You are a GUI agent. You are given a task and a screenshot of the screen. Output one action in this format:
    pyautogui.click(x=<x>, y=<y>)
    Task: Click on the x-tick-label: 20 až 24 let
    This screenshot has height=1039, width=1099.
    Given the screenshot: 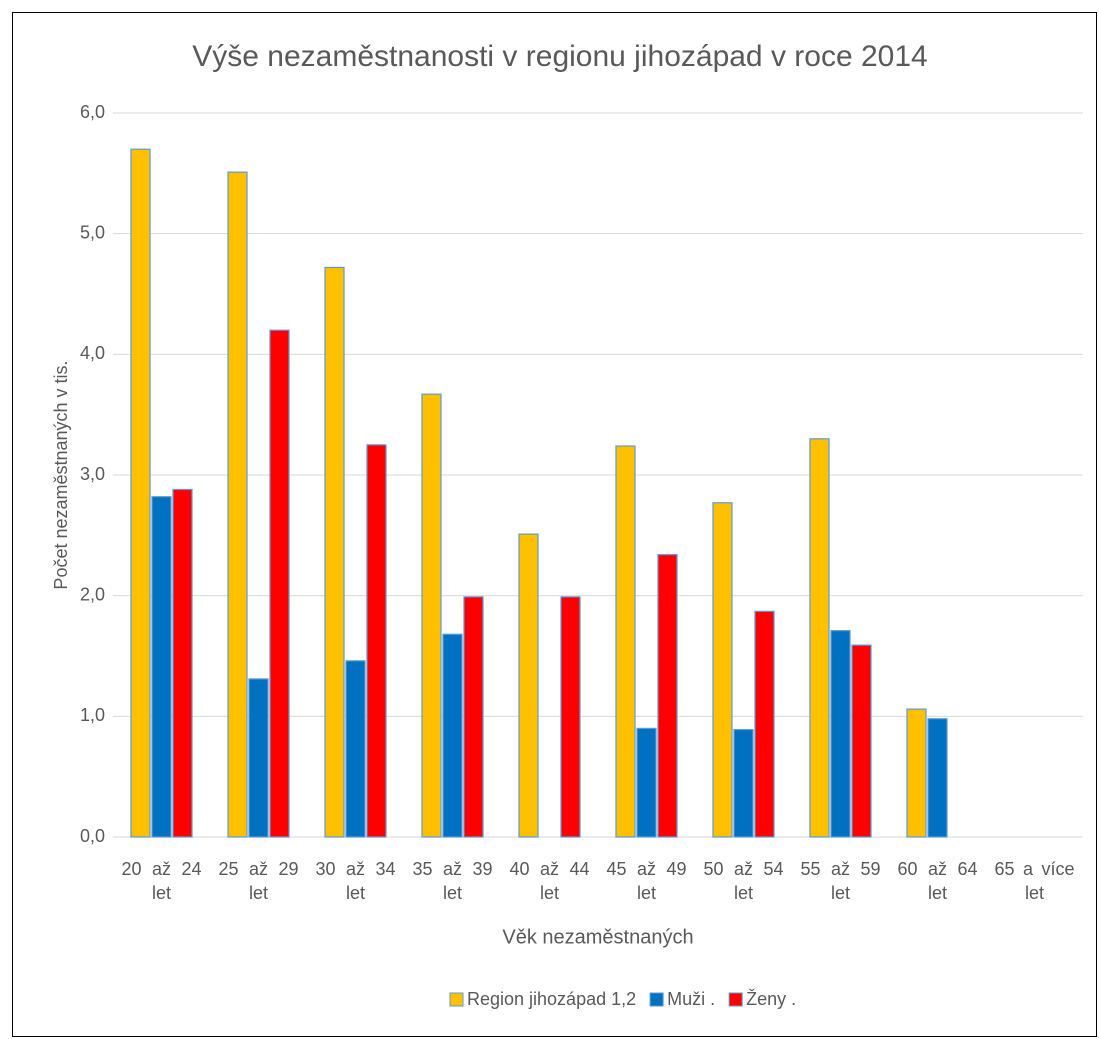 What is the action you would take?
    pyautogui.click(x=161, y=881)
    